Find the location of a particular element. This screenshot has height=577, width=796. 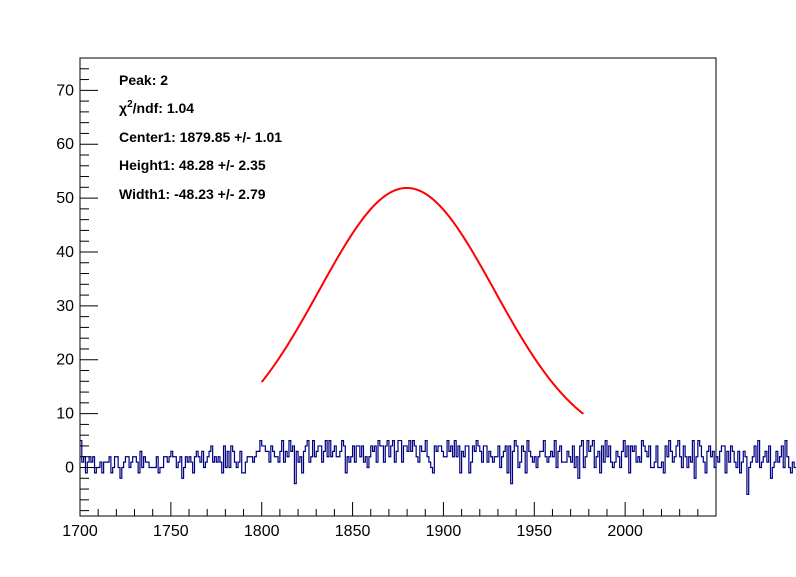

y-tick-label: 30 is located at coordinates (65, 306).